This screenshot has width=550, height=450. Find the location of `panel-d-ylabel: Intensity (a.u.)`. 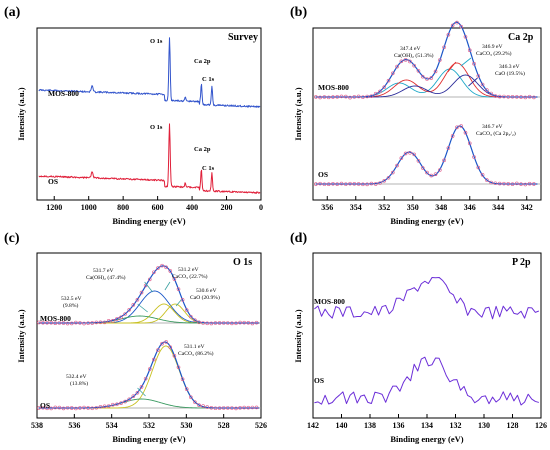

panel-d-ylabel: Intensity (a.u.) is located at coordinates (298, 335).